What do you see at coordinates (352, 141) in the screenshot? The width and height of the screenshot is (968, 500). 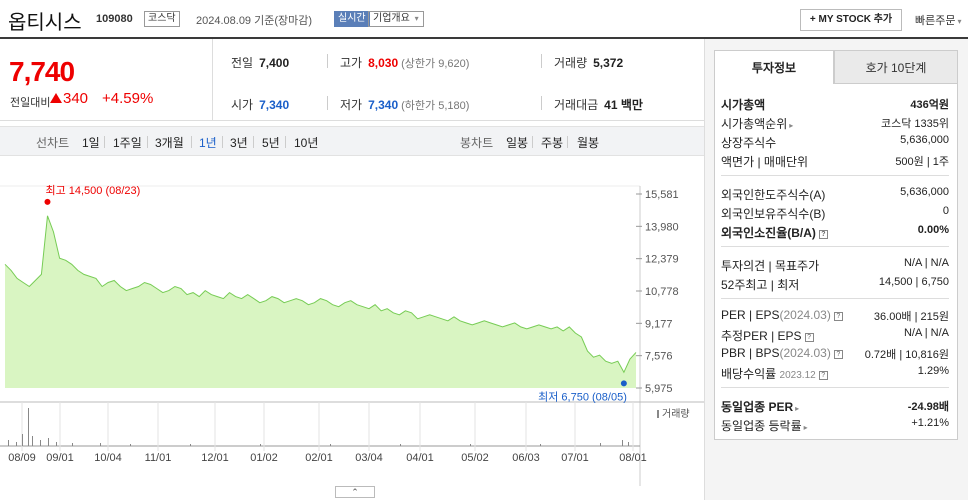 I see `chart-period-bar: 선차트 1일 1주일 3개월 1년 3년 5년 10년 봉차트 일봉 주봉 월봉` at bounding box center [352, 141].